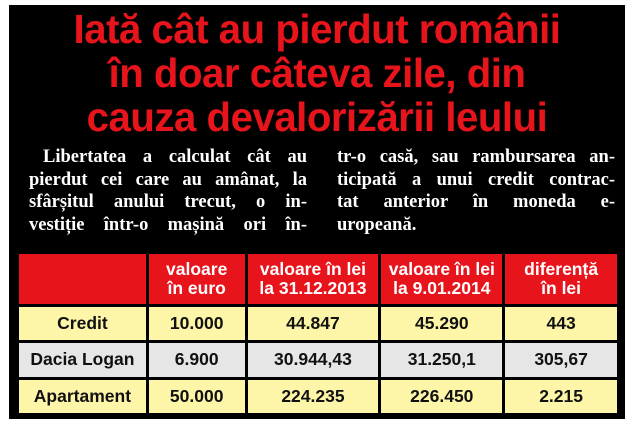 The image size is (636, 428). I want to click on table-row: Apartament 50.000 224.235 226.450 2.215, so click(318, 396).